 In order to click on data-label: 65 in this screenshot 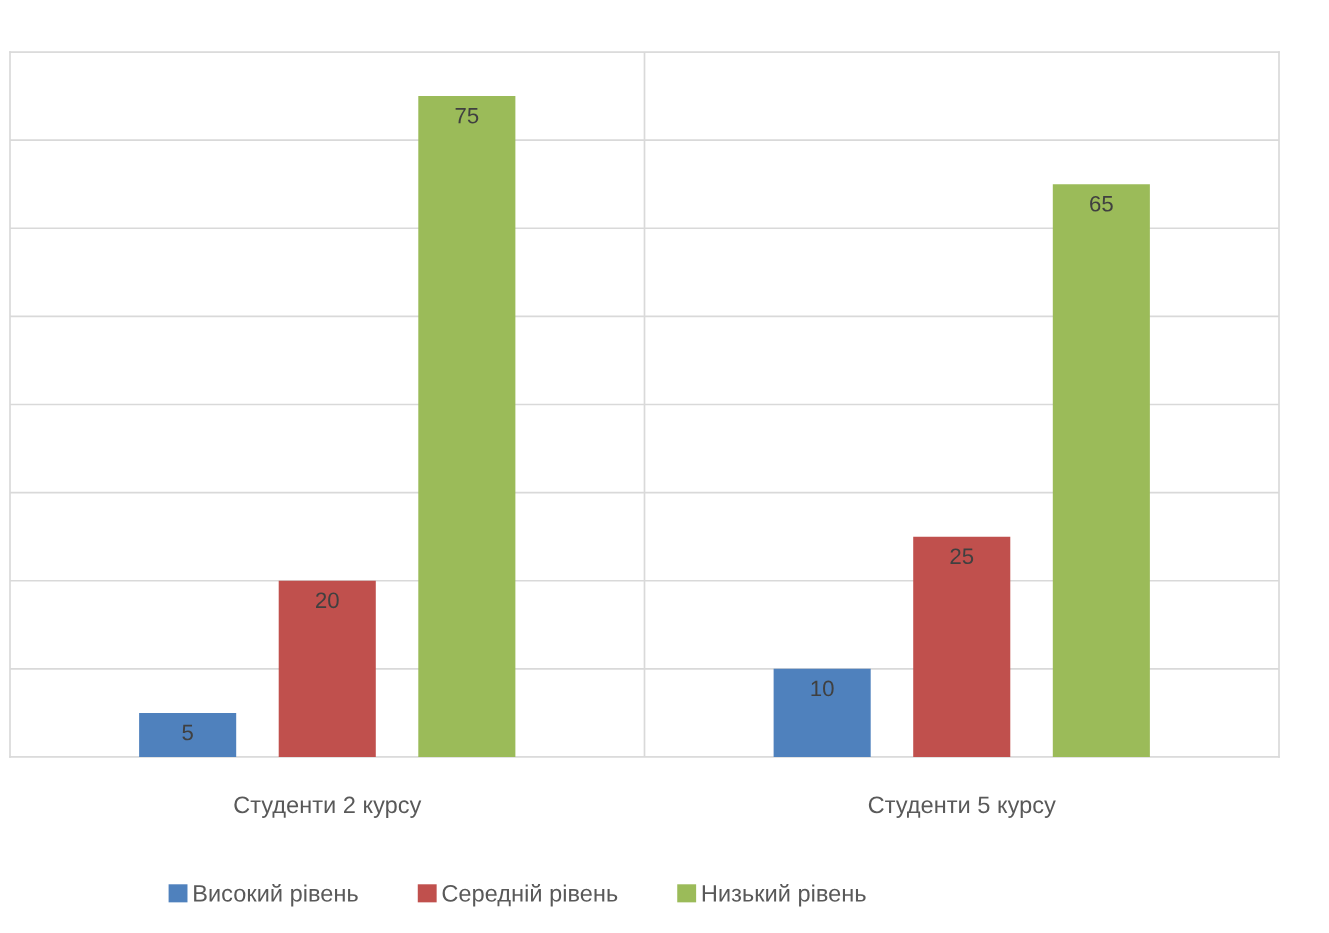, I will do `click(1101, 203)`.